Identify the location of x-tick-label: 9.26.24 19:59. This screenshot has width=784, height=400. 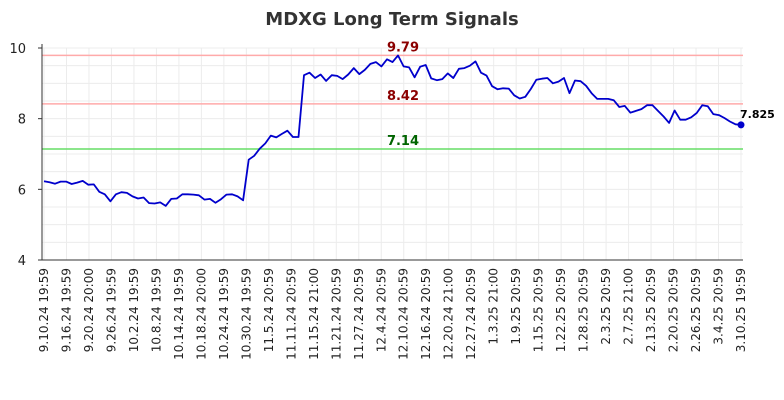
(111, 310).